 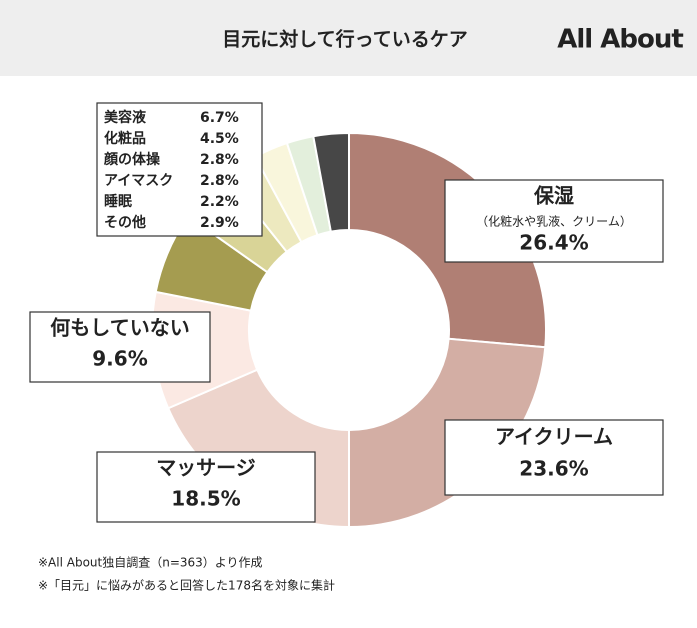 What do you see at coordinates (219, 139) in the screenshot?
I see `value-label: 4.5%` at bounding box center [219, 139].